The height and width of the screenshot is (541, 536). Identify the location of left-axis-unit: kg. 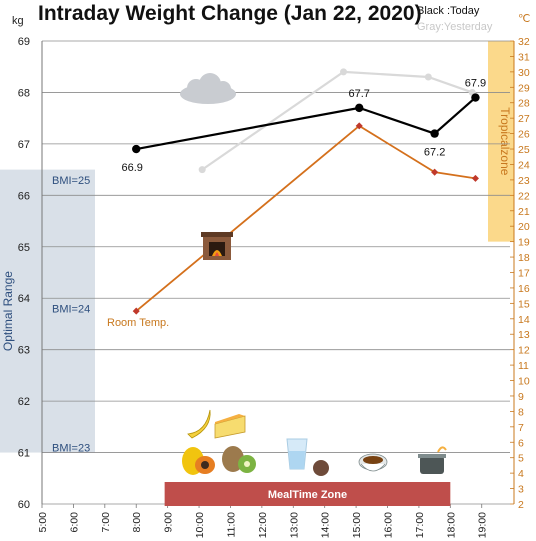
(18, 21).